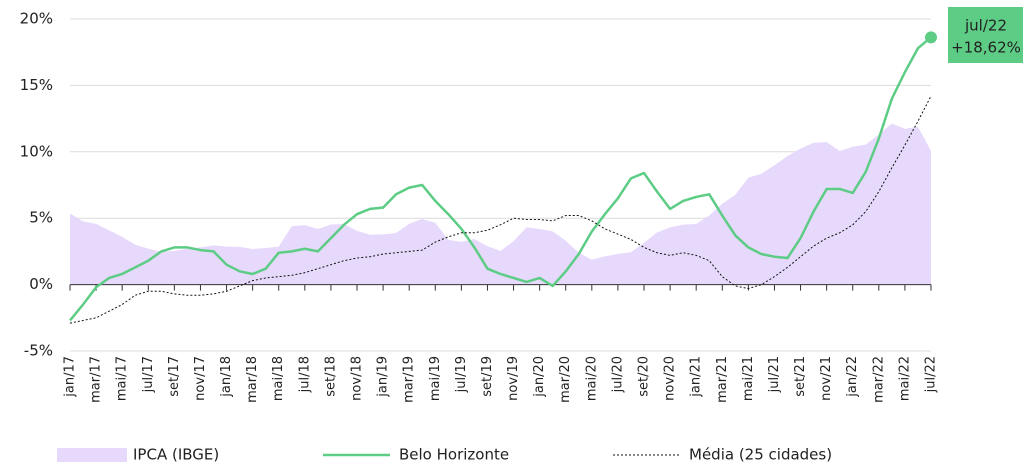 This screenshot has width=1024, height=465. What do you see at coordinates (878, 379) in the screenshot?
I see `x-tick-label: mar/22` at bounding box center [878, 379].